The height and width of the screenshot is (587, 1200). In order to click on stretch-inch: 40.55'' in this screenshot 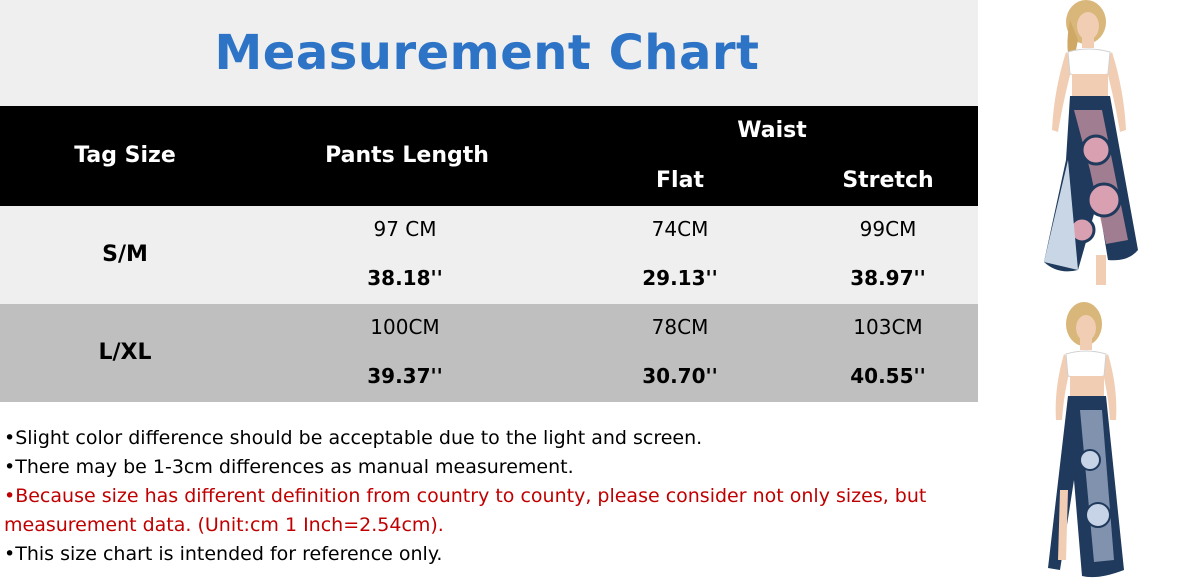, I will do `click(888, 376)`.